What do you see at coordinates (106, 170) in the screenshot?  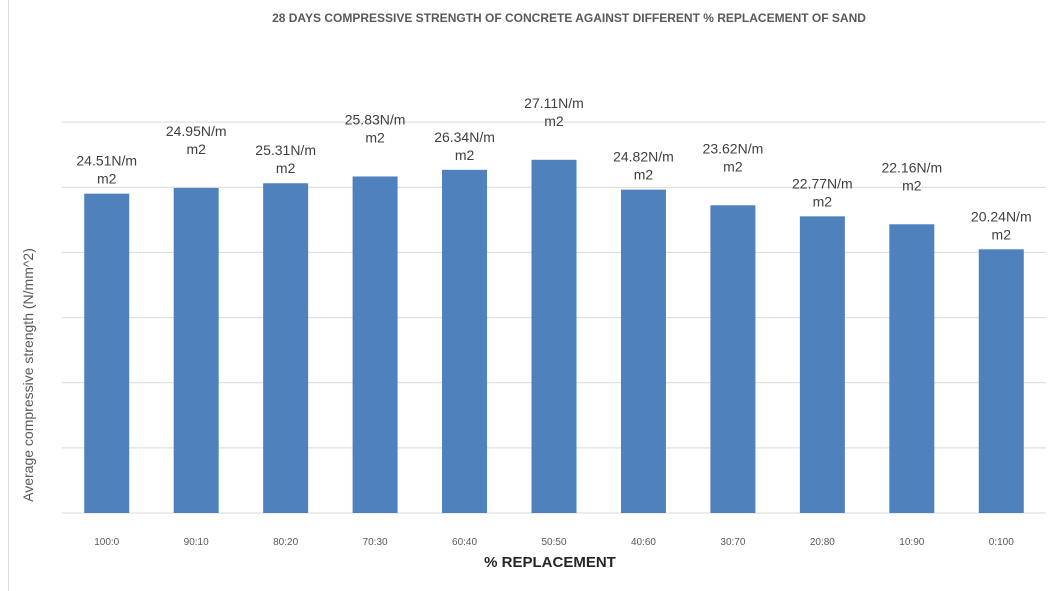 I see `data-label: 24.51N/m m2` at bounding box center [106, 170].